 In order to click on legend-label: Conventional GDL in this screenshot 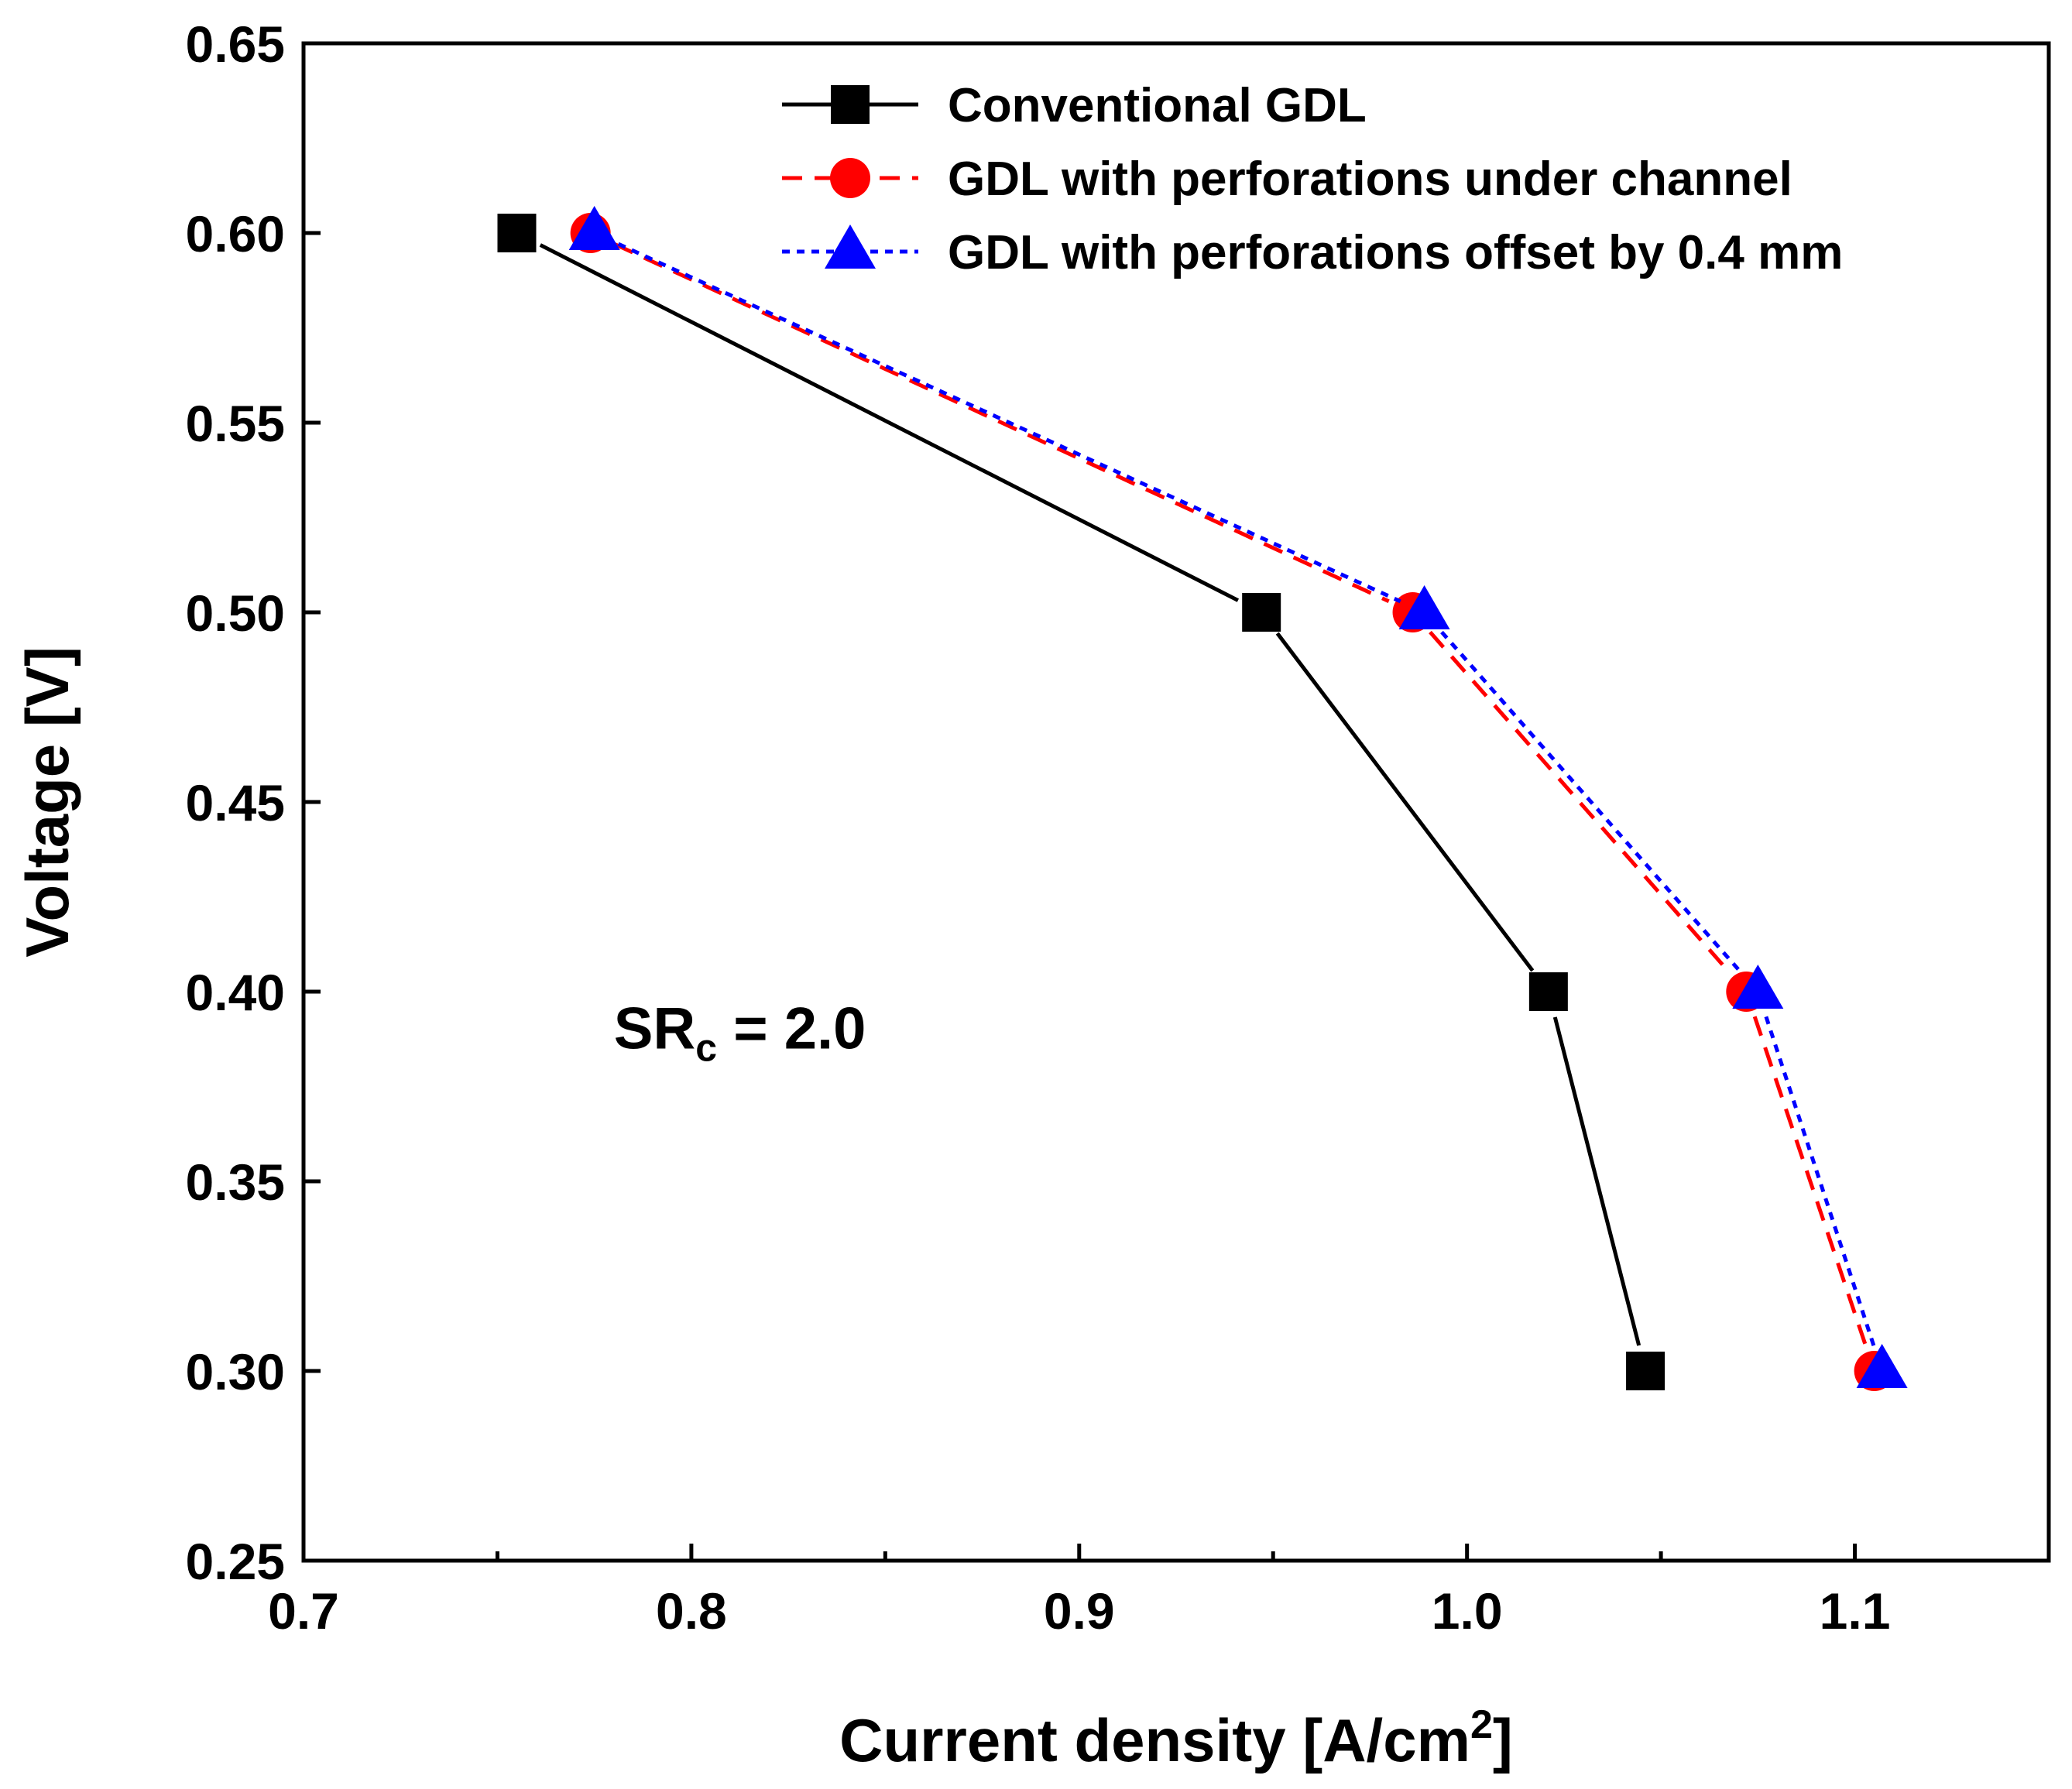, I will do `click(1158, 106)`.